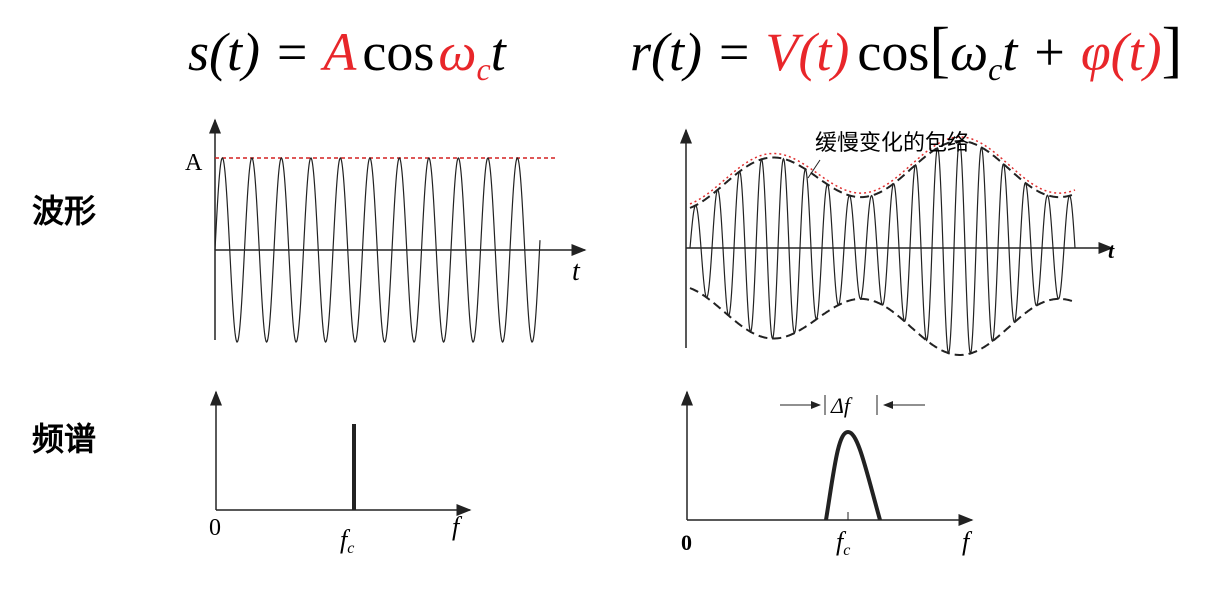  I want to click on modulated-wave: 缓慢变化的包络 t, so click(897, 242).